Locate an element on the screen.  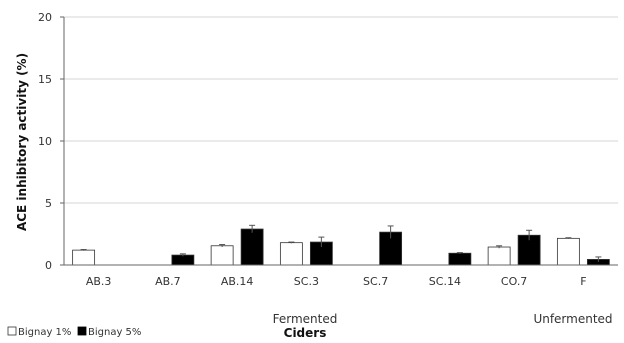
x-tick-label: AB.7 is located at coordinates (168, 281).